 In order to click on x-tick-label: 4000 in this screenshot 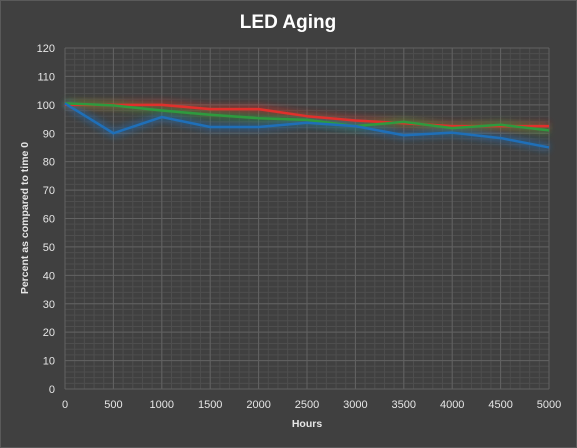, I will do `click(452, 405)`.